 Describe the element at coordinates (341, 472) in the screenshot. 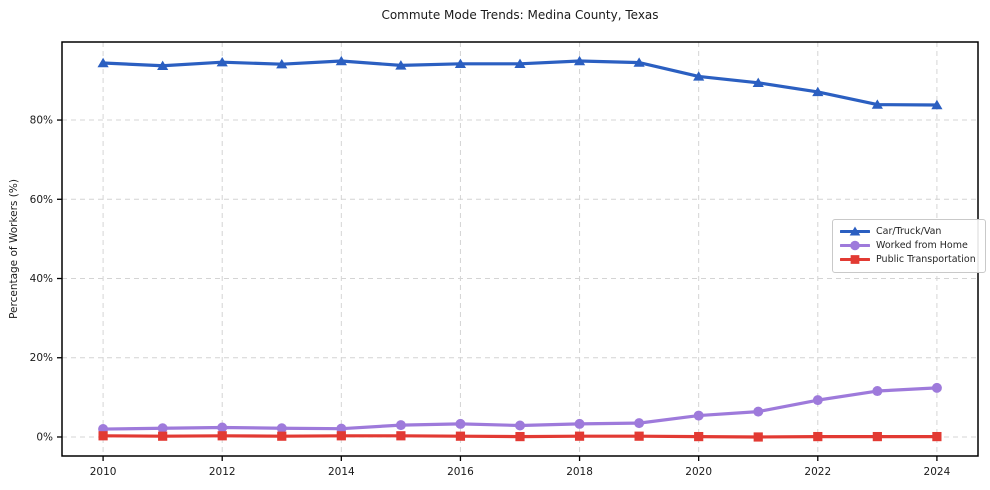

I see `svg-text: 2014` at that location.